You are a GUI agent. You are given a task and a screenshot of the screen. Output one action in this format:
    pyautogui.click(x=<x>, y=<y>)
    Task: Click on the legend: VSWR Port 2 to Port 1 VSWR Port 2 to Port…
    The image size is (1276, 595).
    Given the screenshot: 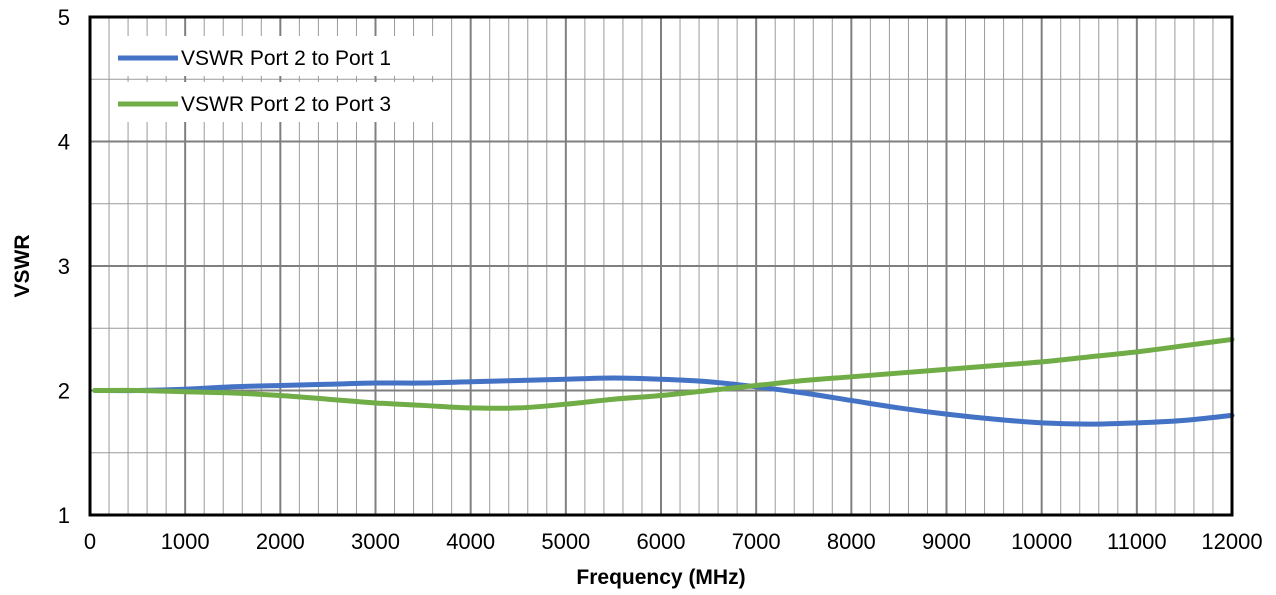 What is the action you would take?
    pyautogui.click(x=277, y=79)
    